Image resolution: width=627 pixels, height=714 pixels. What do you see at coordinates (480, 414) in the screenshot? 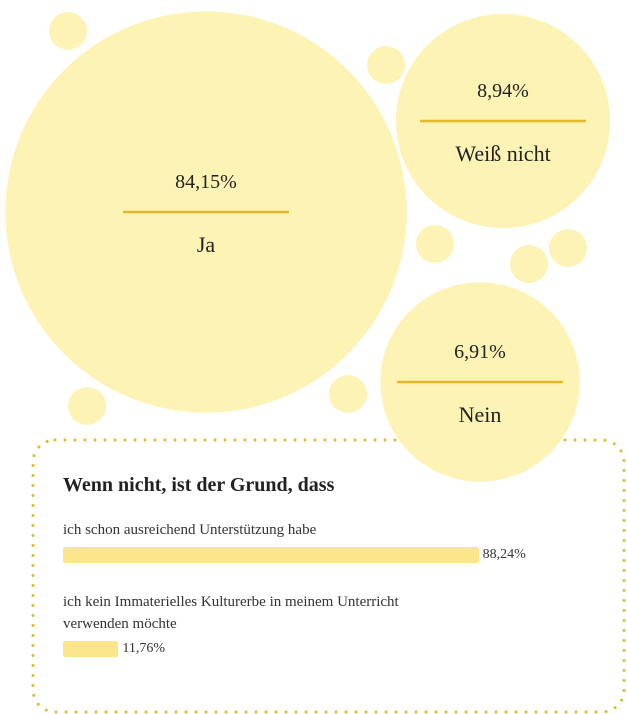
I see `bubble-label: Nein` at bounding box center [480, 414].